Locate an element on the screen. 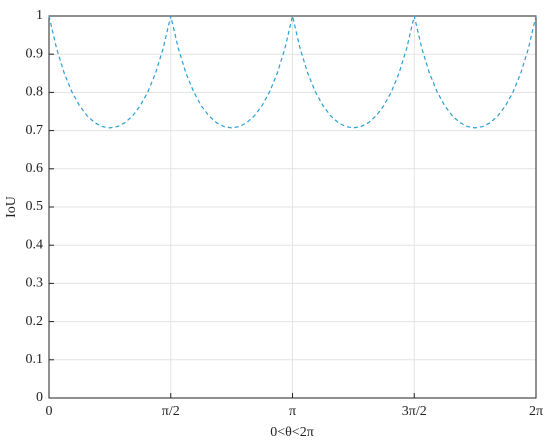  y-tick-label: 0.2 is located at coordinates (35, 321).